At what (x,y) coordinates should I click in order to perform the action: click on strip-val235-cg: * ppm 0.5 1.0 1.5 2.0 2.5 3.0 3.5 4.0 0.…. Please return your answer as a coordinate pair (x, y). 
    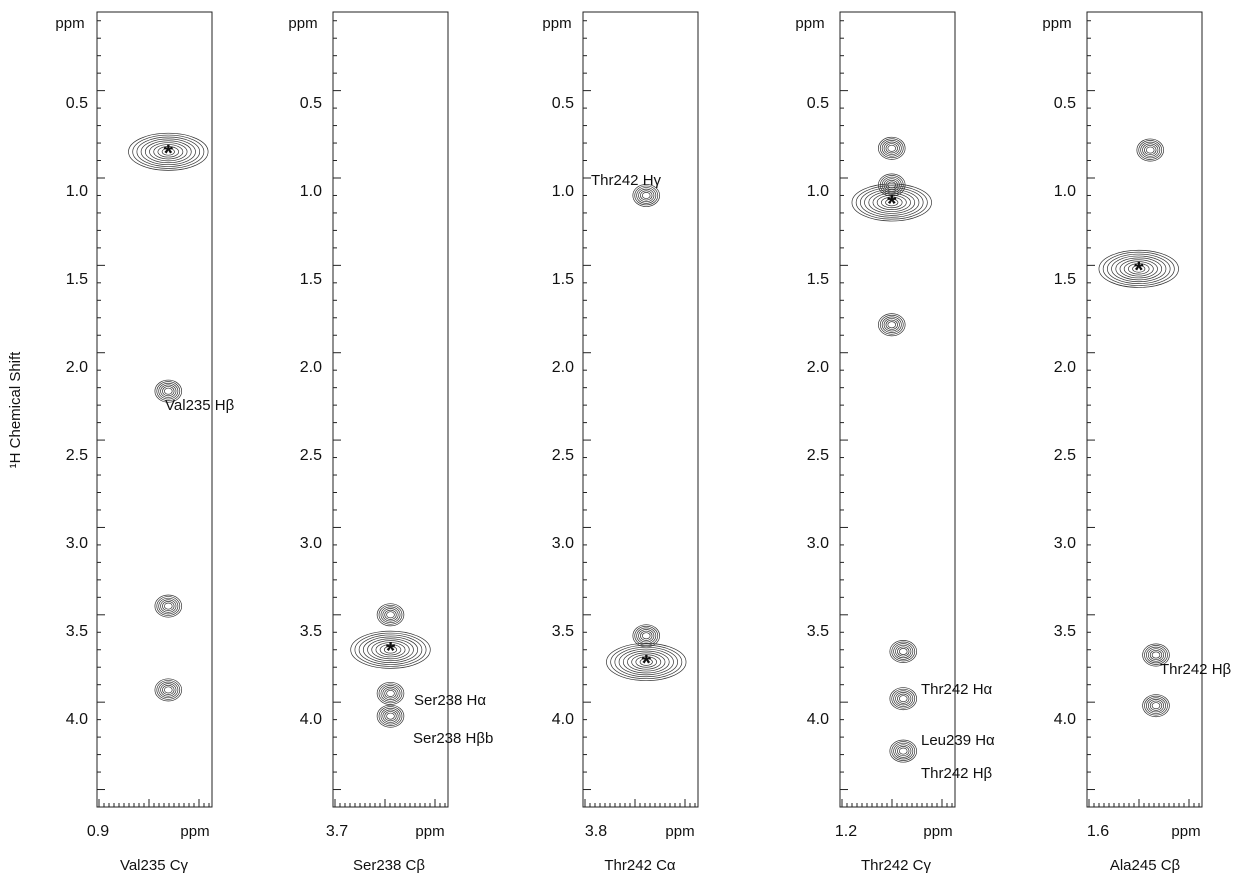
    Looking at the image, I should click on (145, 442).